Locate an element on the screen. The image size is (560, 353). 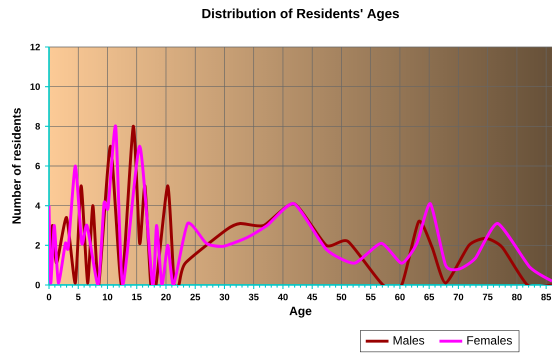
x-tick-label: 25 is located at coordinates (195, 297).